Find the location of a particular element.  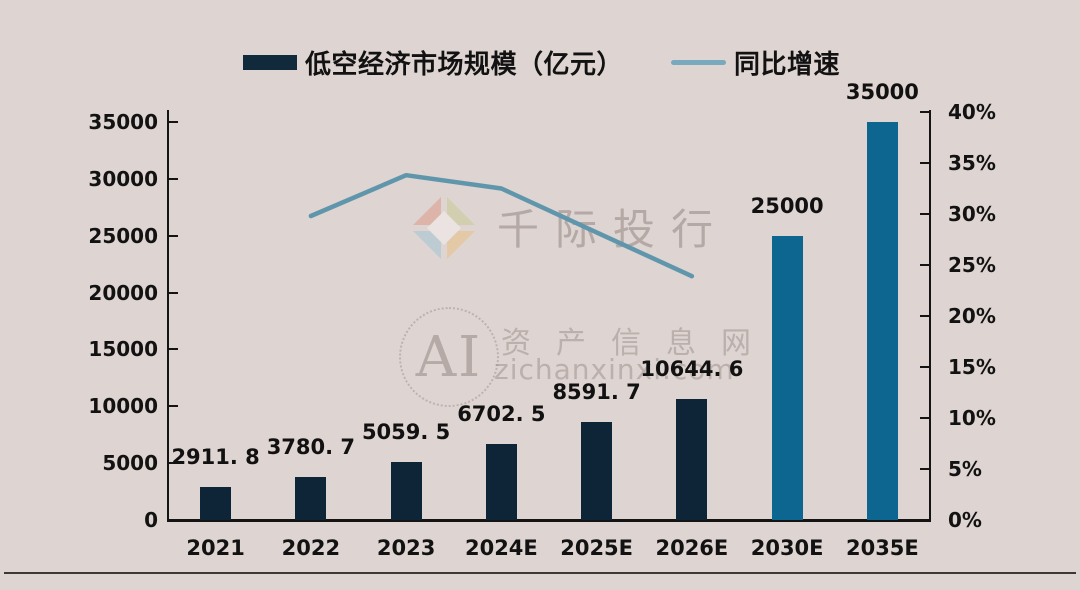

right-axis-tick-label: 25% is located at coordinates (972, 265).